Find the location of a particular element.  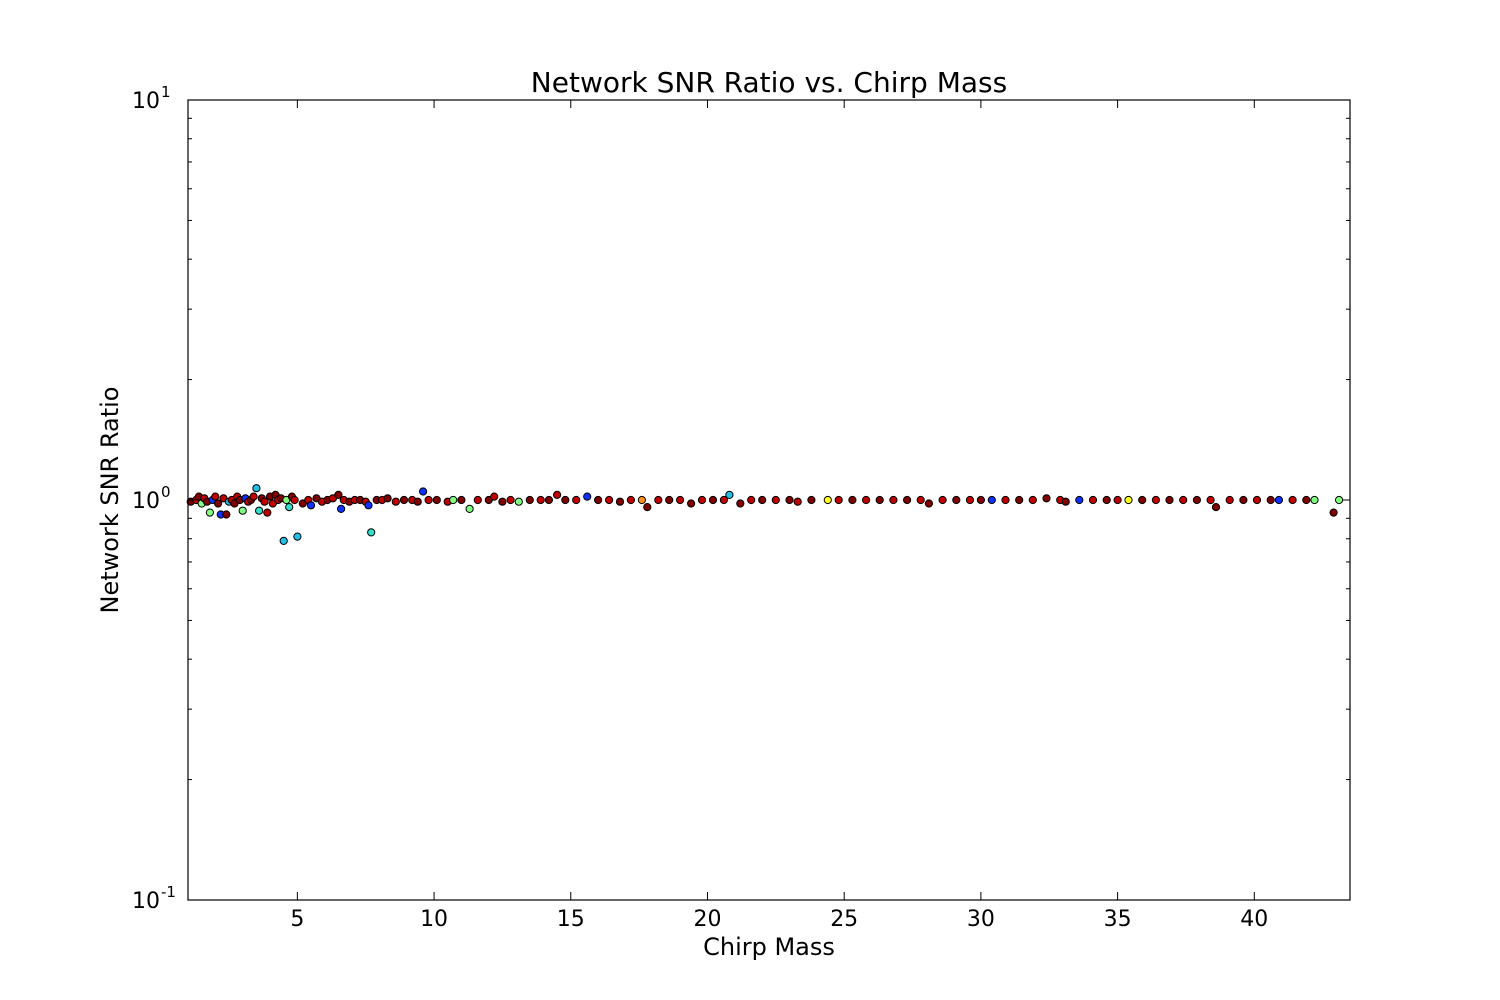

y-tick-label-exponent: 0 is located at coordinates (166, 492).